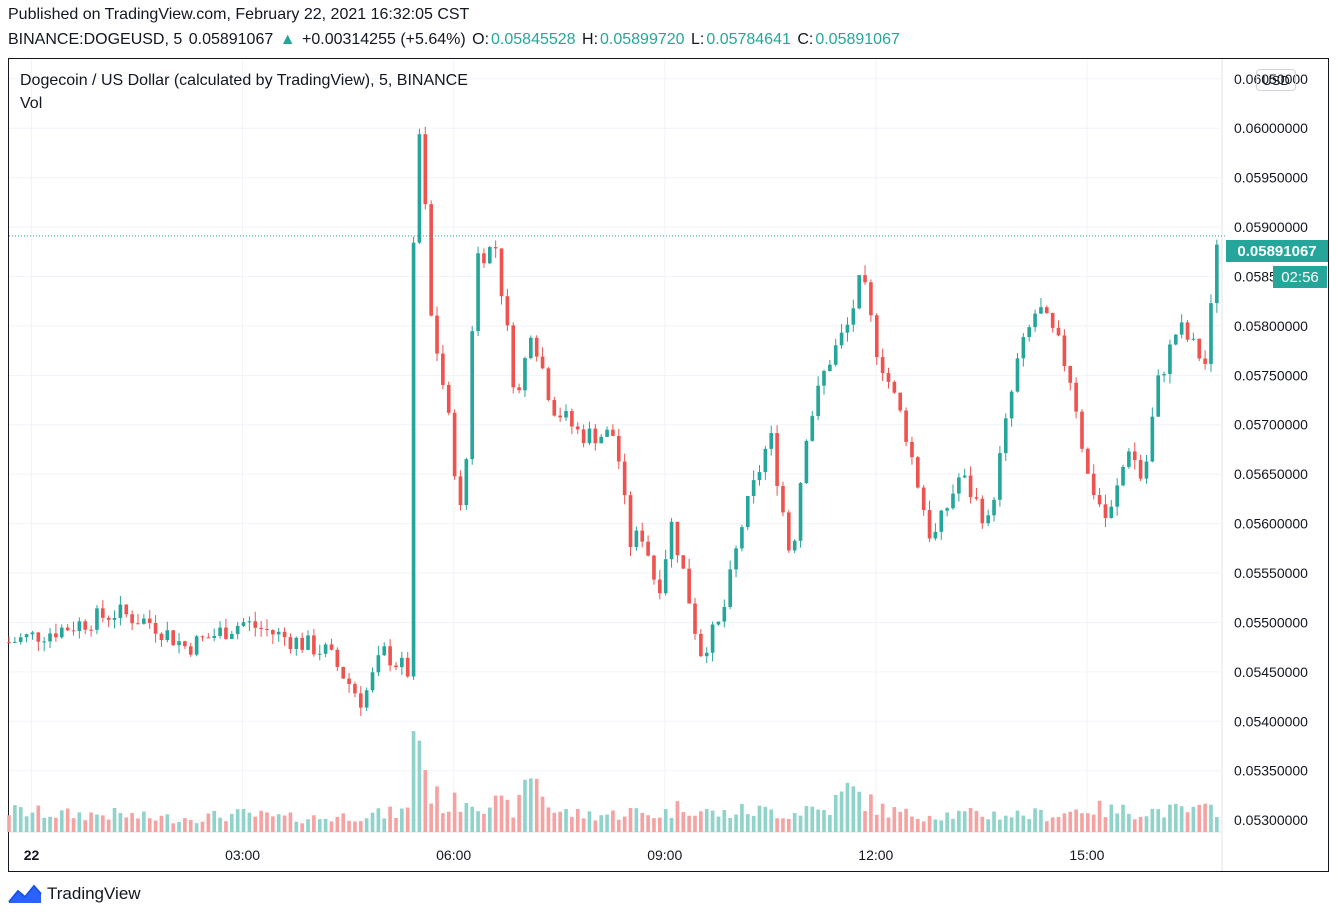  Describe the element at coordinates (748, 39) in the screenshot. I see `low-value: 0.05784641` at that location.